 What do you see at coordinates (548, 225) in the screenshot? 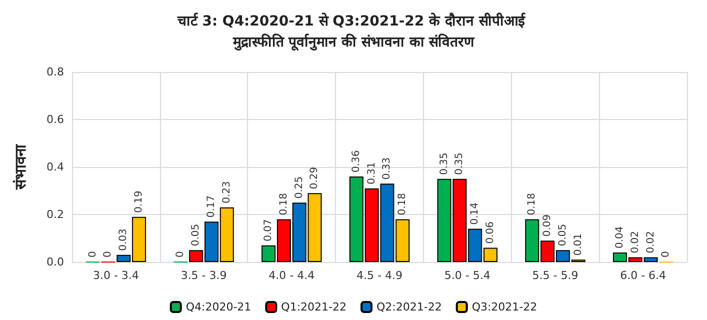
I see `data-label: 0.09` at bounding box center [548, 225].